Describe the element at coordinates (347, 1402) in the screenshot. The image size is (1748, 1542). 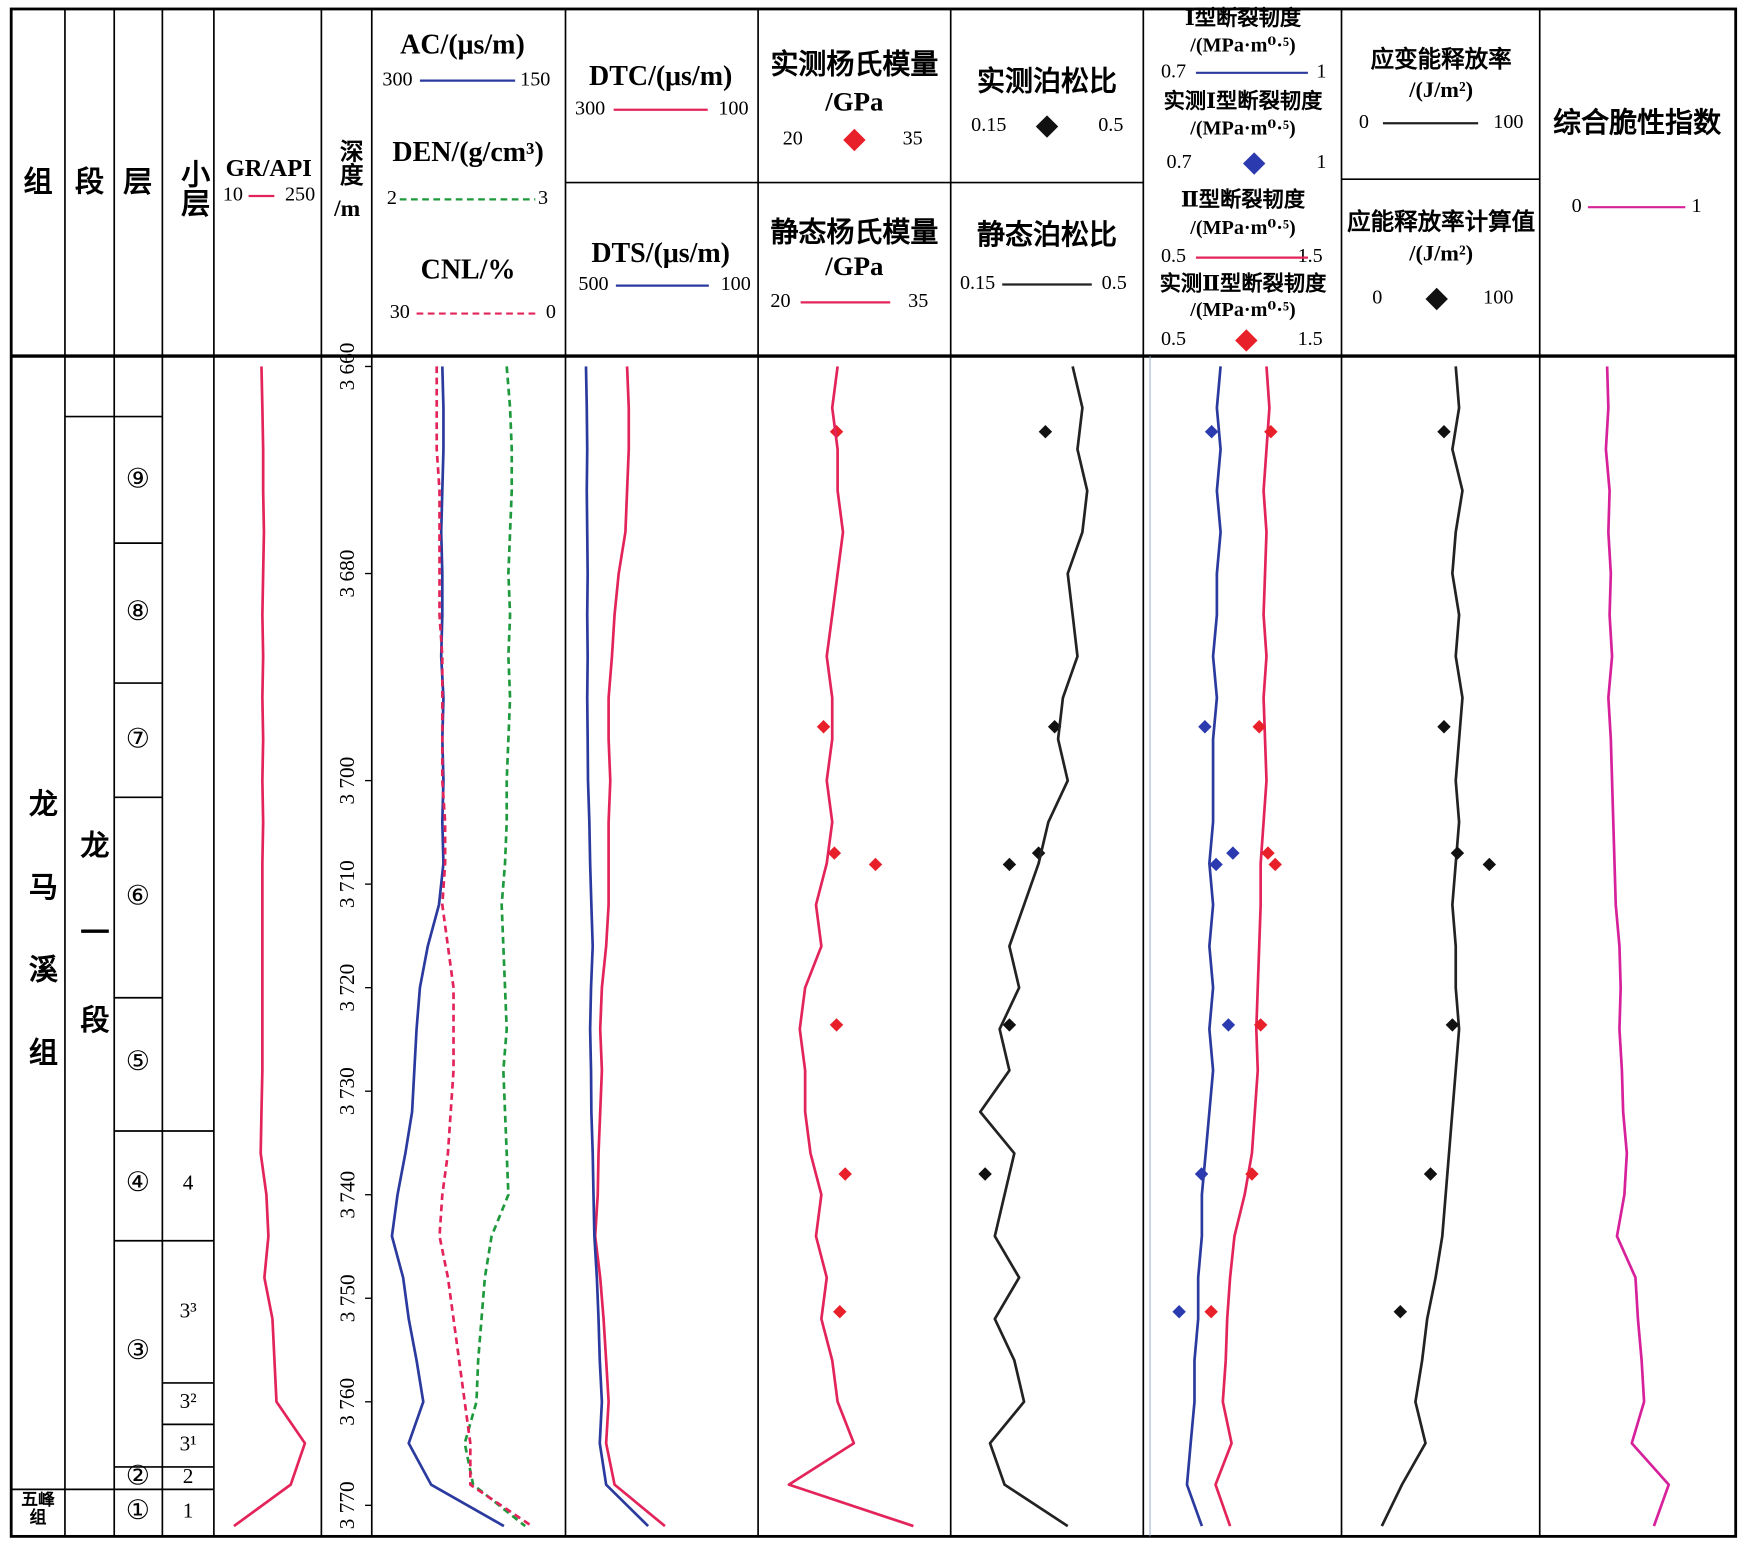
I see `depth-tick-label: 3 760` at that location.